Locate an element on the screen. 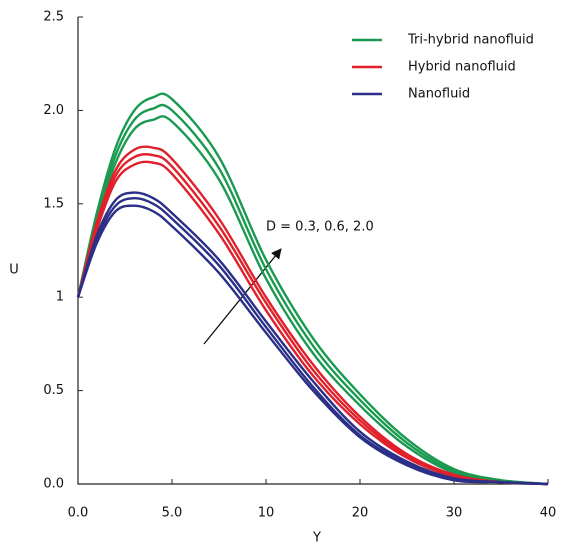  x-tick-label: 20 is located at coordinates (360, 513).